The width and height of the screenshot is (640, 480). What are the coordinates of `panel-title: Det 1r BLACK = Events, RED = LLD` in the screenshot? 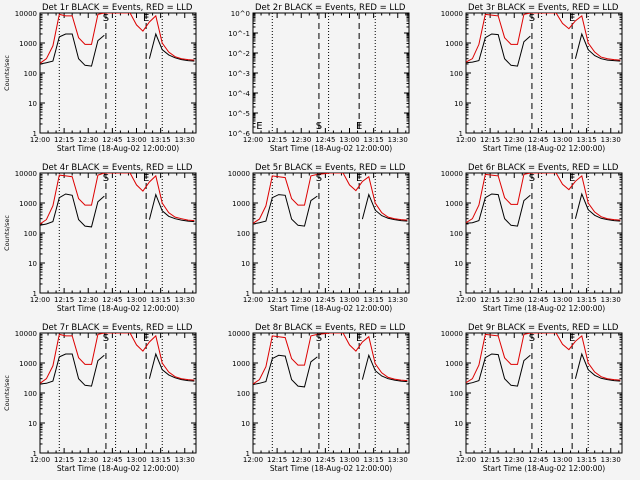 It's located at (117, 8).